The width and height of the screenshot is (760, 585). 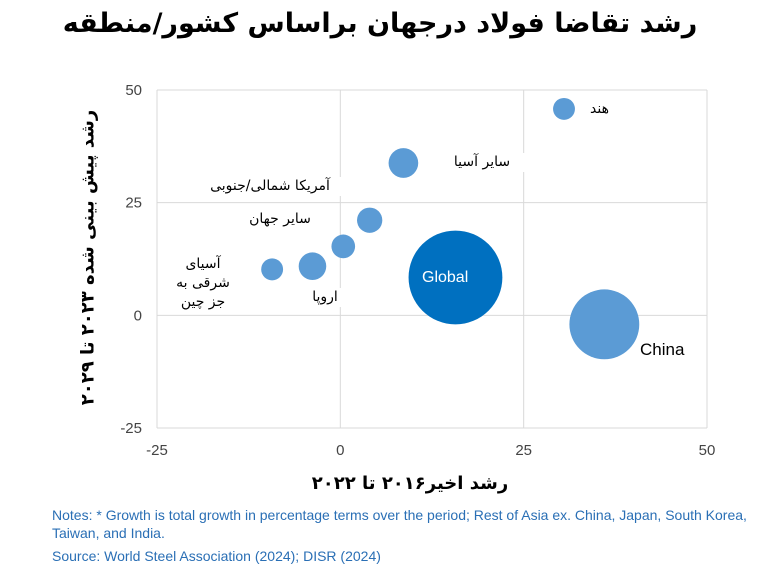 What do you see at coordinates (445, 277) in the screenshot?
I see `label-global: Global` at bounding box center [445, 277].